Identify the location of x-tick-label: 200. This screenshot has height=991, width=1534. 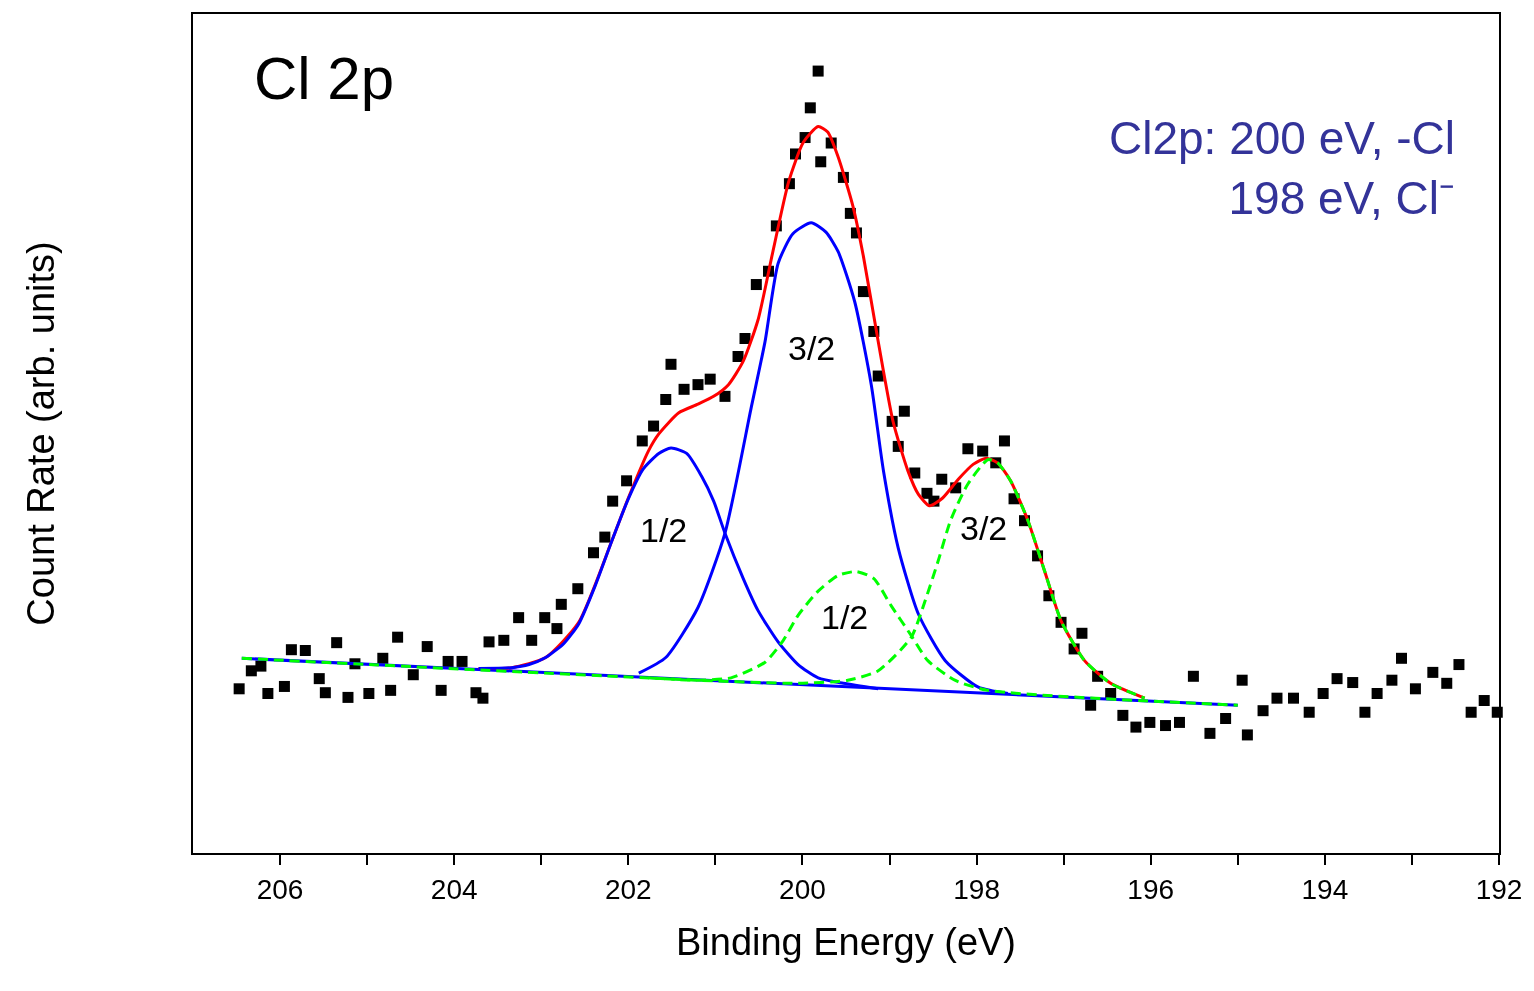
(802, 889).